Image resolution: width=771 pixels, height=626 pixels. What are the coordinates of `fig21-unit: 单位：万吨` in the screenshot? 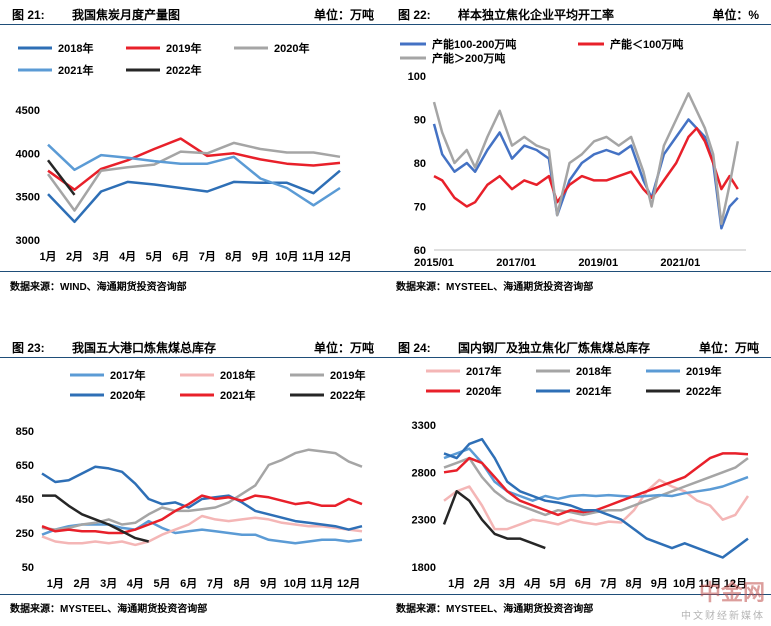 It's located at (343, 15).